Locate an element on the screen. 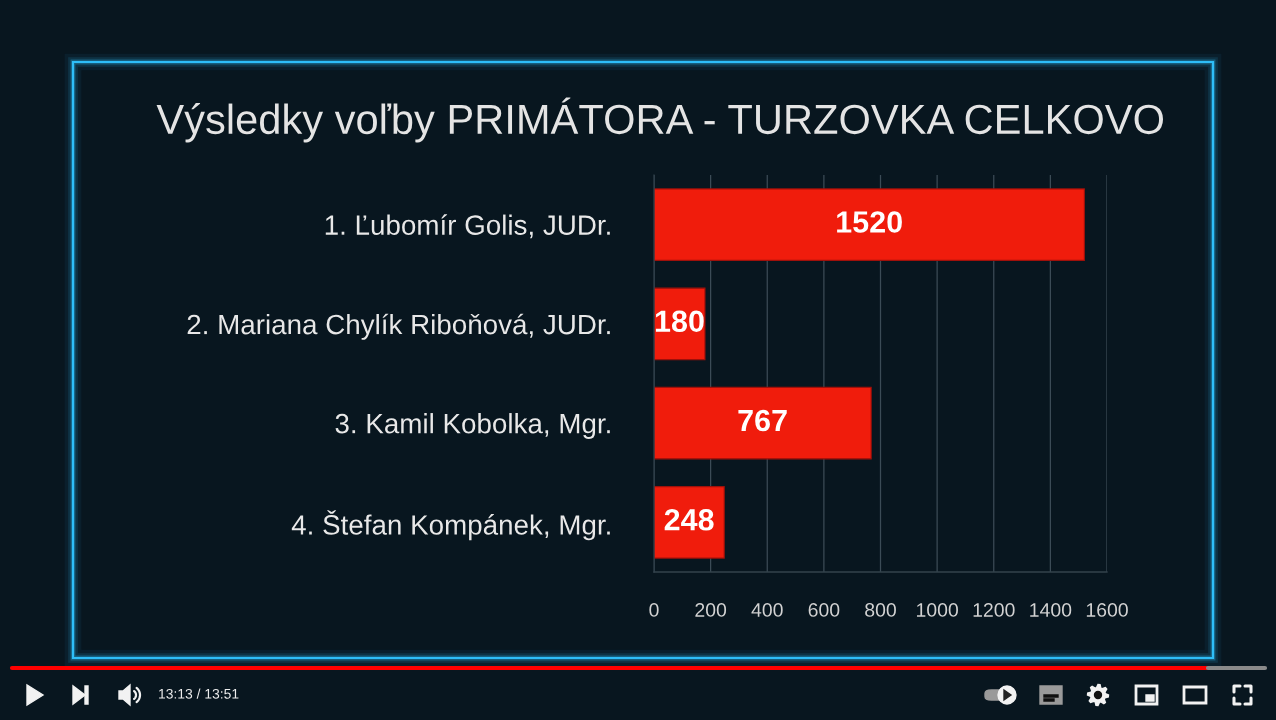 Image resolution: width=1276 pixels, height=720 pixels. y-tick-label: 1. Ľubomír Golis, JUDr. is located at coordinates (467, 226).